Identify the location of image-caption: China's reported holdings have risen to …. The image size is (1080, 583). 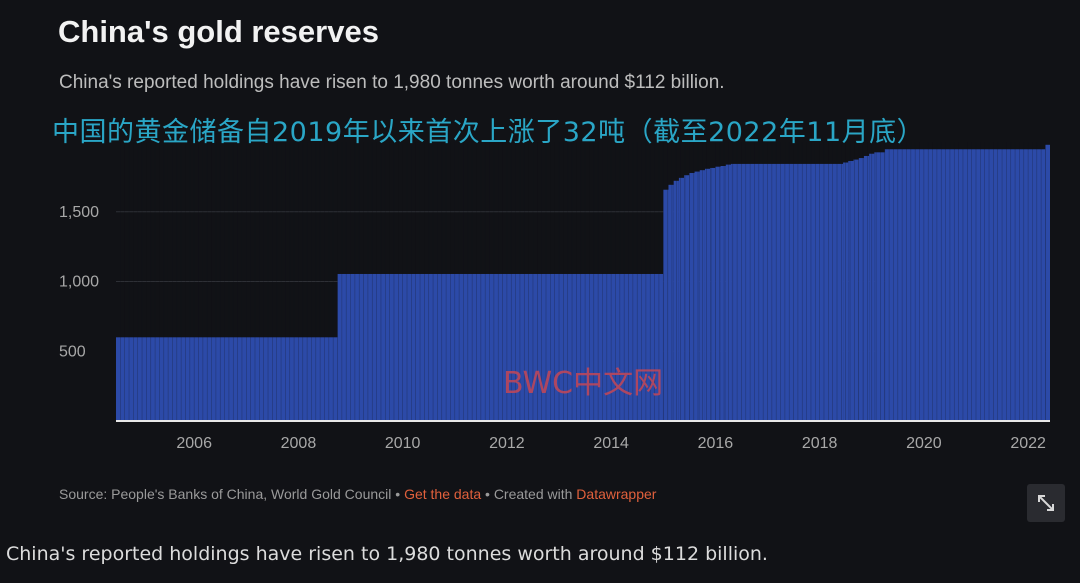
(387, 554).